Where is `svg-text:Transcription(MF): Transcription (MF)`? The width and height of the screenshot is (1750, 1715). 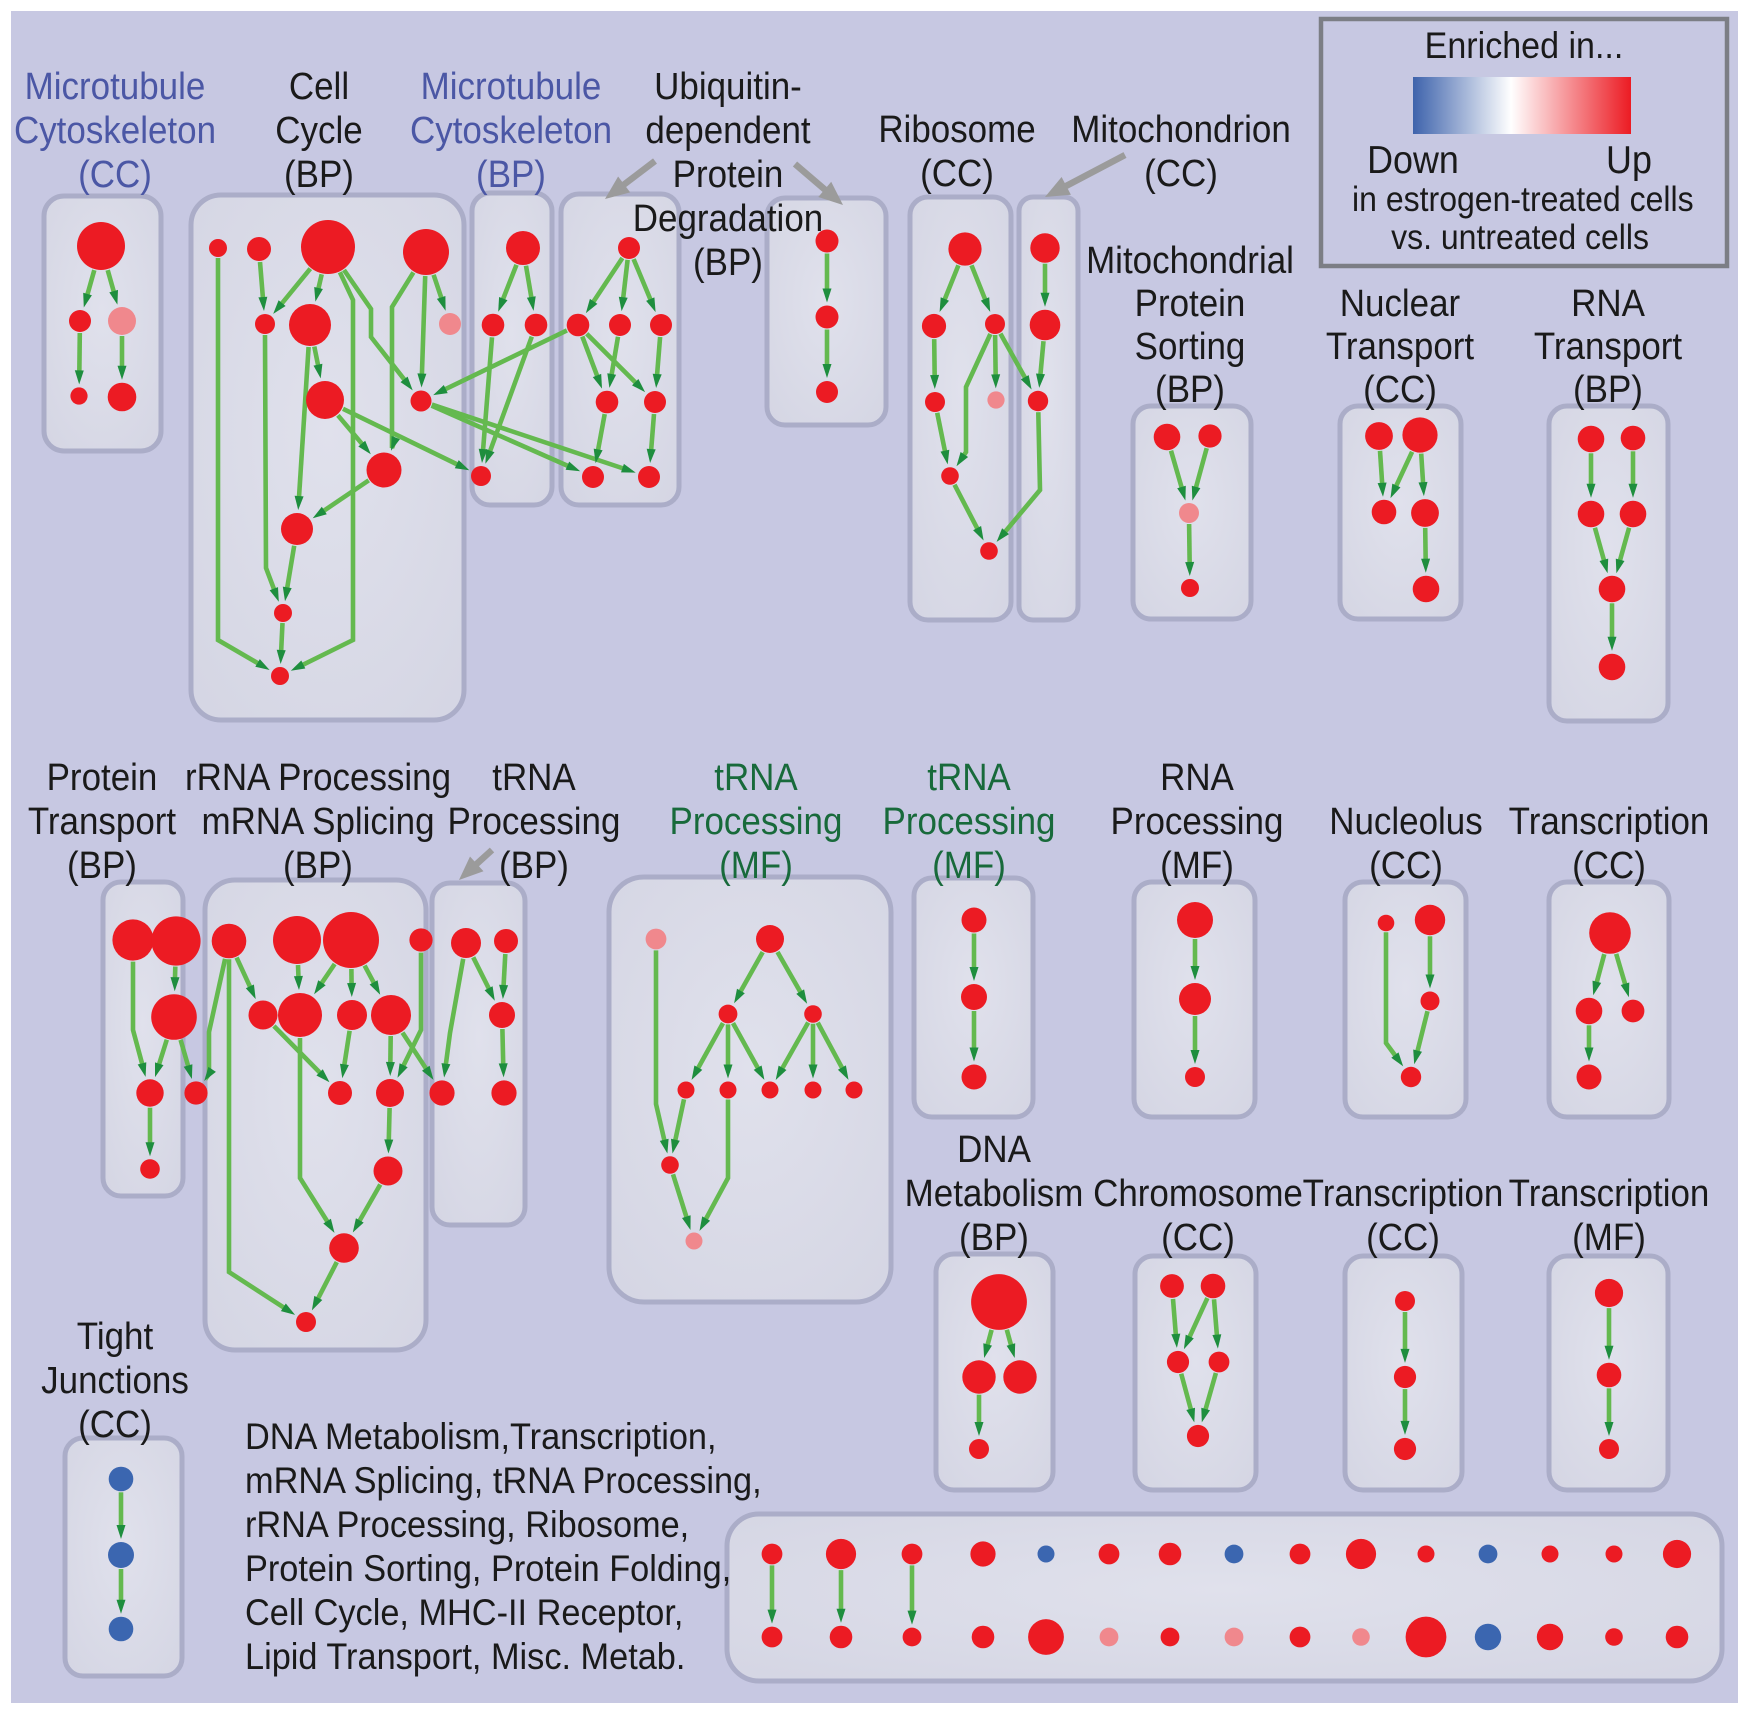
svg-text:Transcription(MF): Transcription (MF) is located at coordinates (1609, 1215).